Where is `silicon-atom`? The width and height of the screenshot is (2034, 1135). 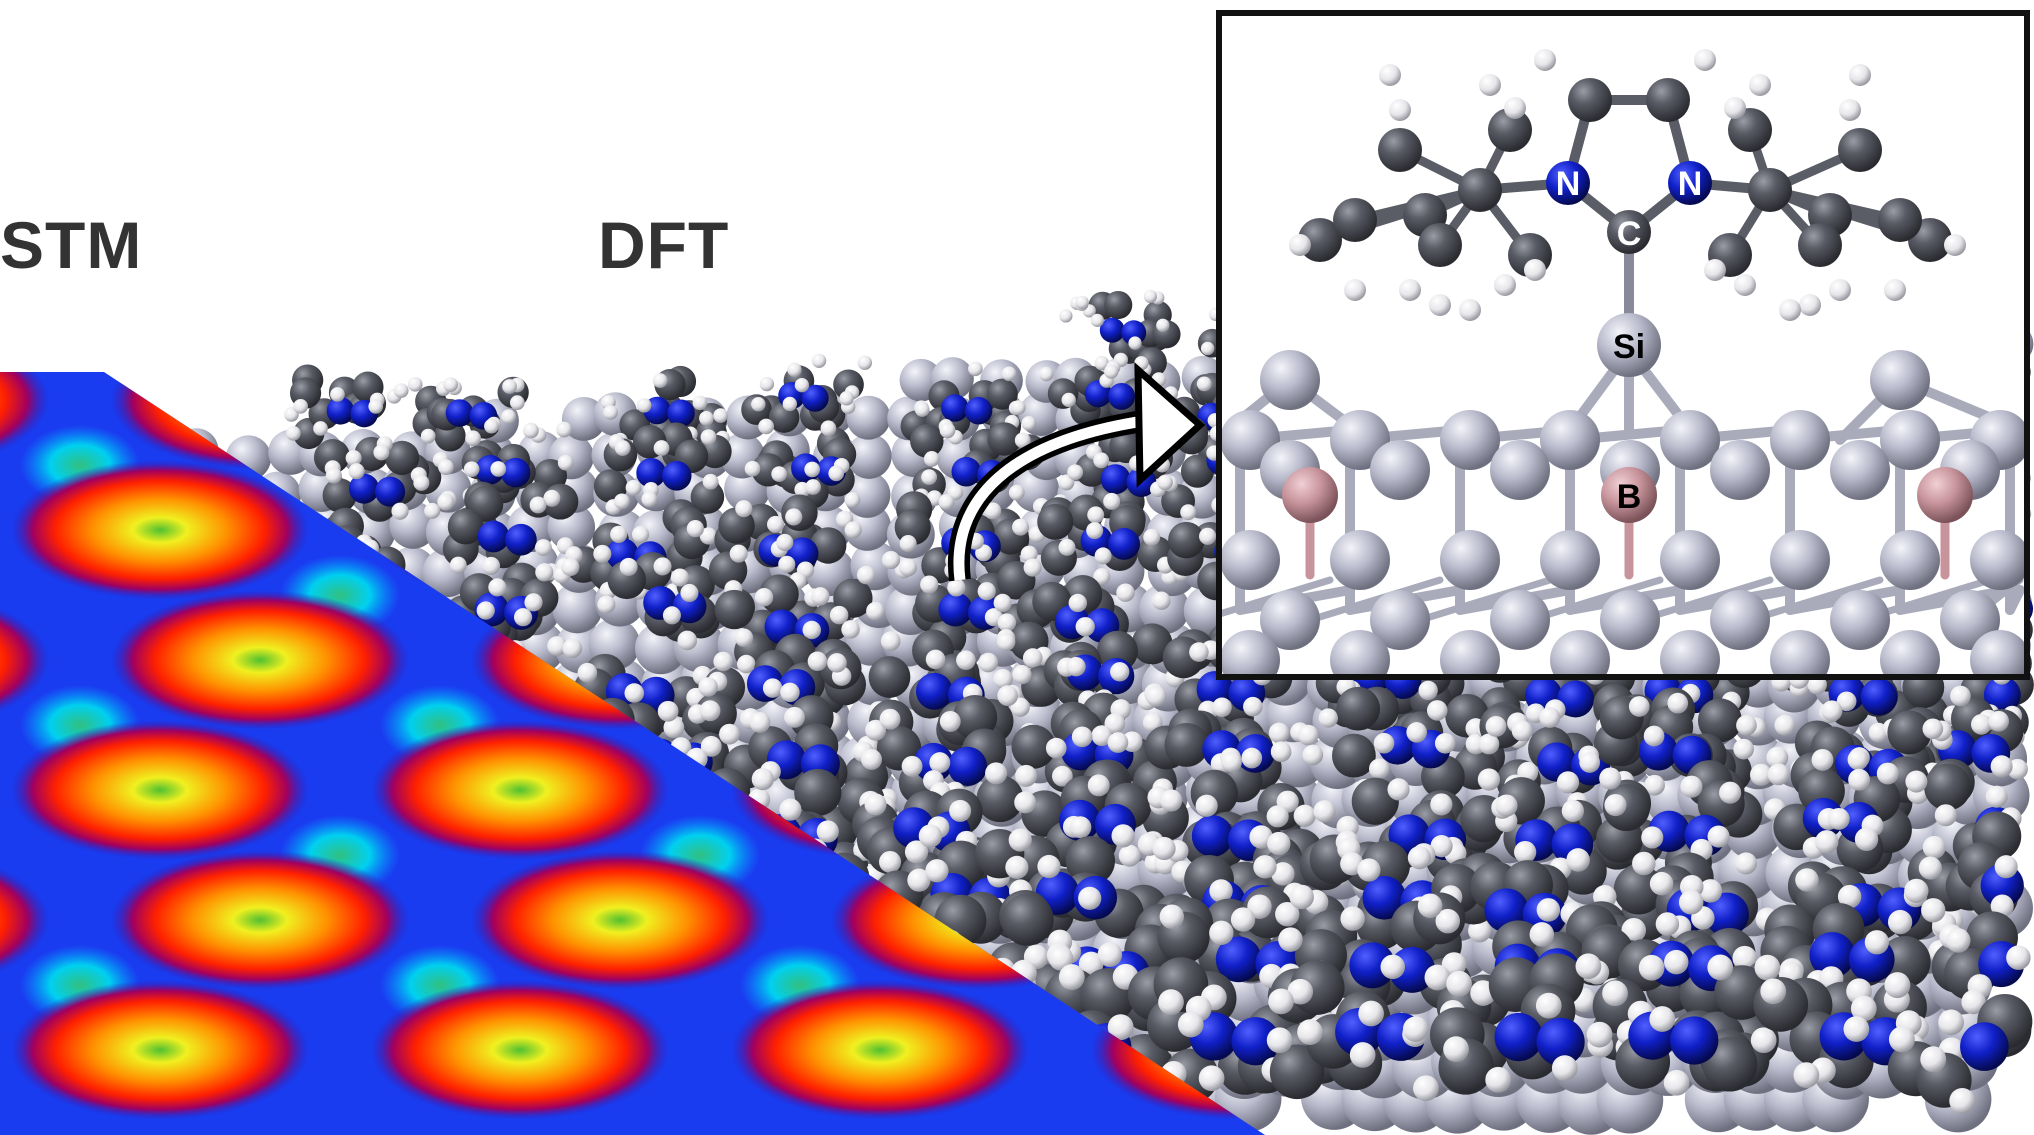
silicon-atom is located at coordinates (1629, 345).